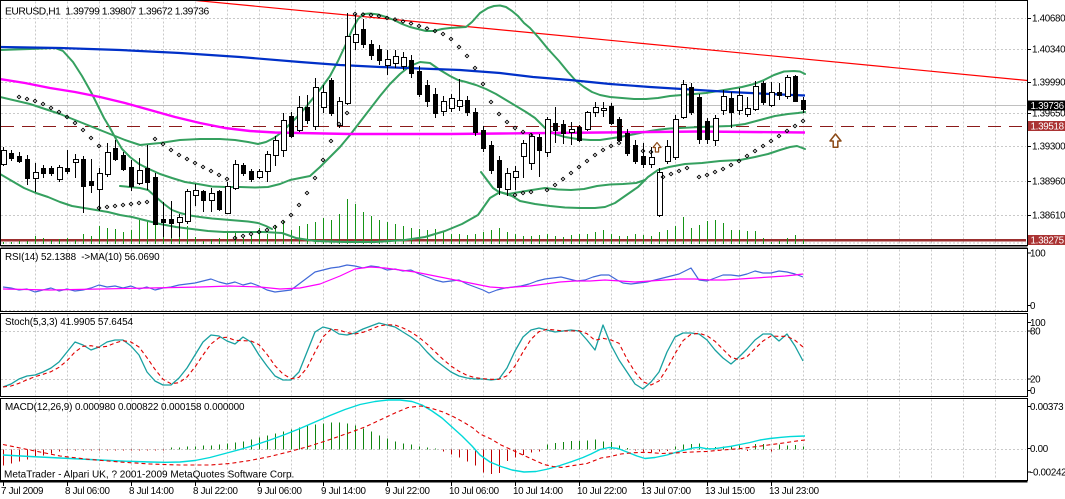 This screenshot has width=1065, height=499. I want to click on svg-text: 10 Jul 14:00, so click(538, 491).